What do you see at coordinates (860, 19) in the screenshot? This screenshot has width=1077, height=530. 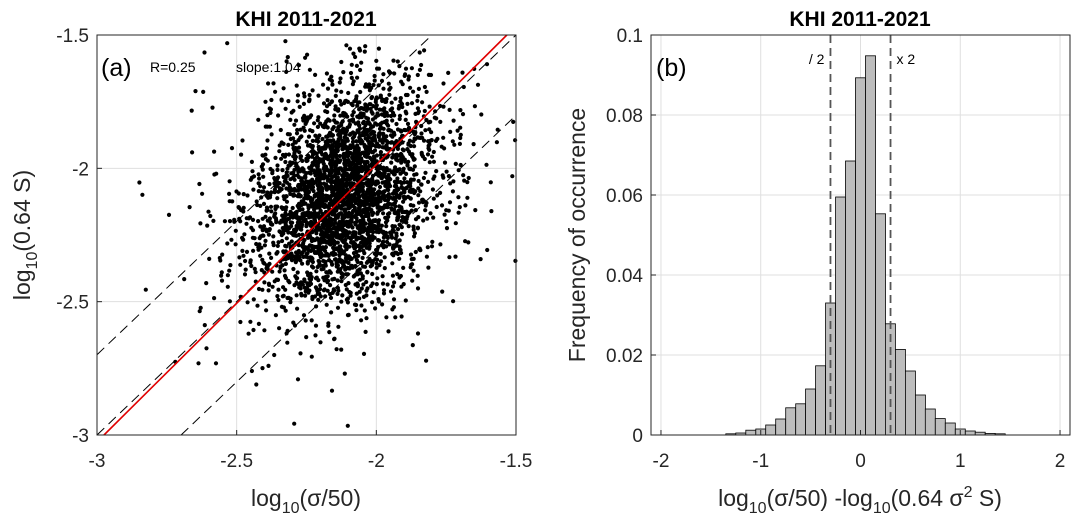 I see `histogram-title: KHI 2011-2021` at bounding box center [860, 19].